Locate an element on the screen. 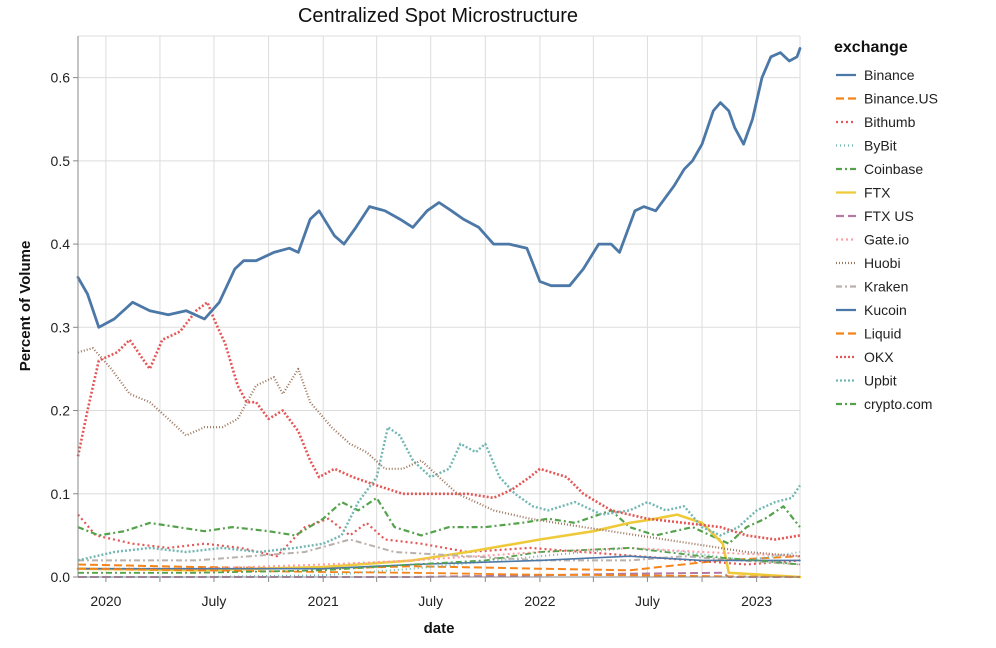 This screenshot has width=996, height=648. series-line-crypto-com is located at coordinates (439, 560).